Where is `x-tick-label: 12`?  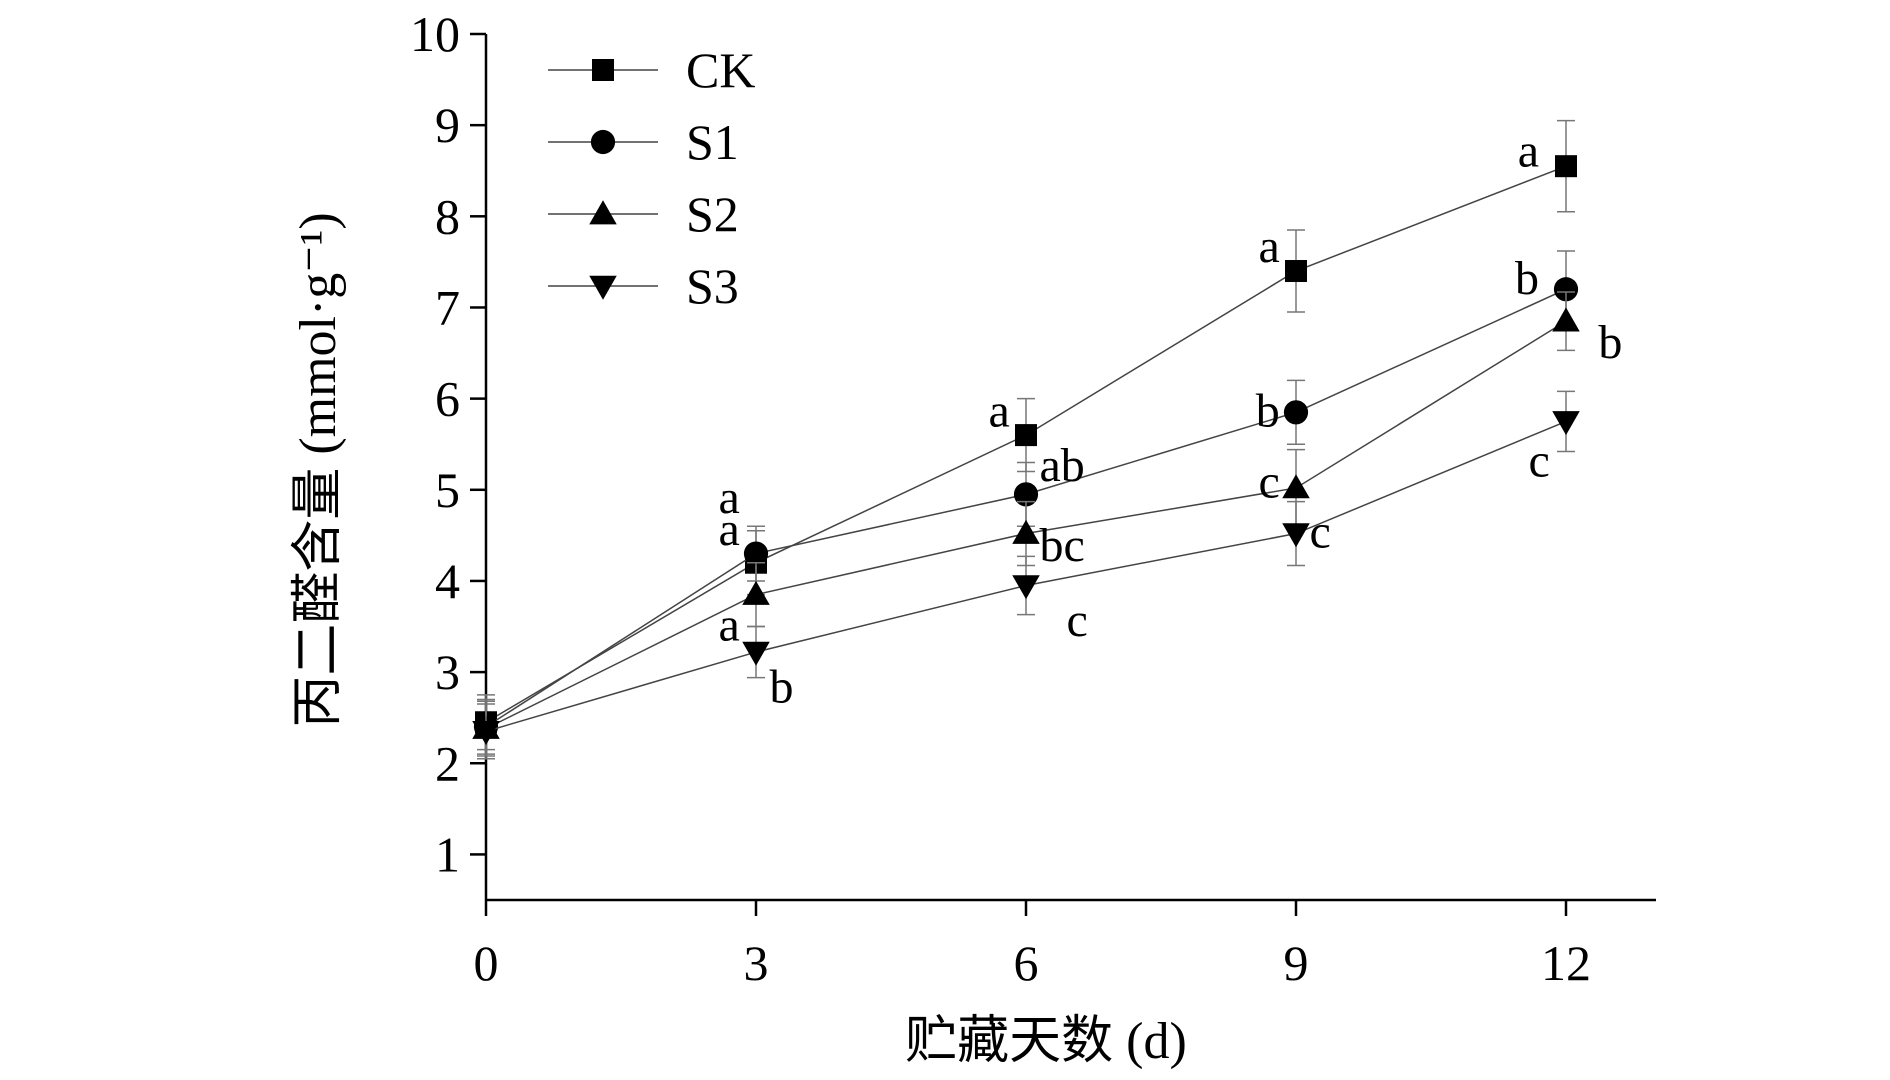 x-tick-label: 12 is located at coordinates (1566, 963).